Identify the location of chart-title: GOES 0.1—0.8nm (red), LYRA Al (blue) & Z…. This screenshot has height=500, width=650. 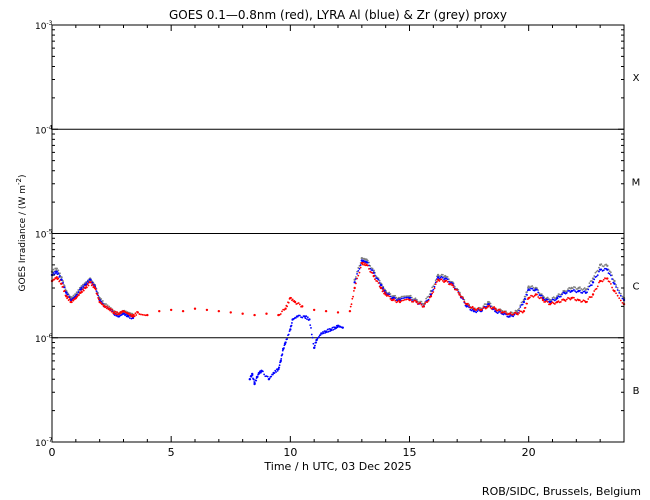
(338, 15).